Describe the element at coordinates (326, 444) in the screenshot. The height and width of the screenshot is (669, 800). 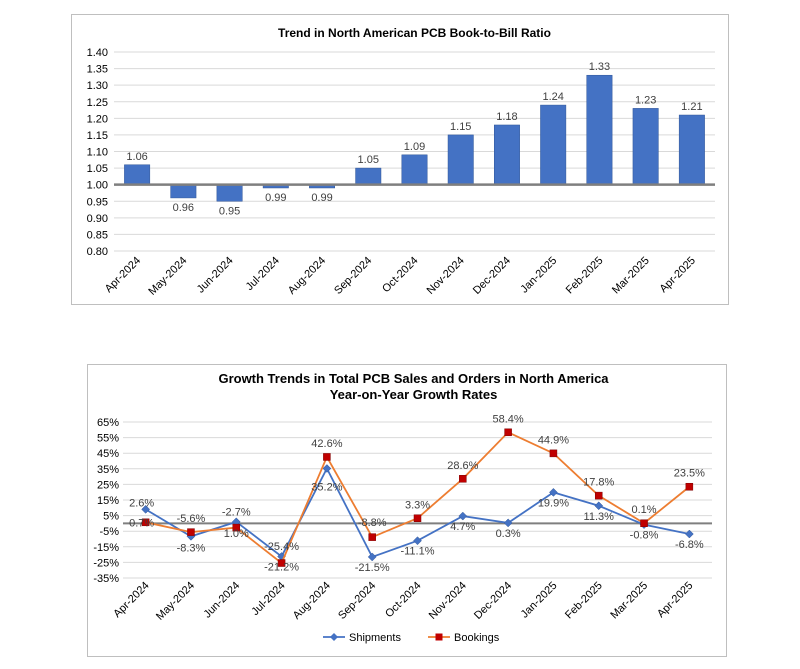
I see `bookings-data-label: 42.6%` at that location.